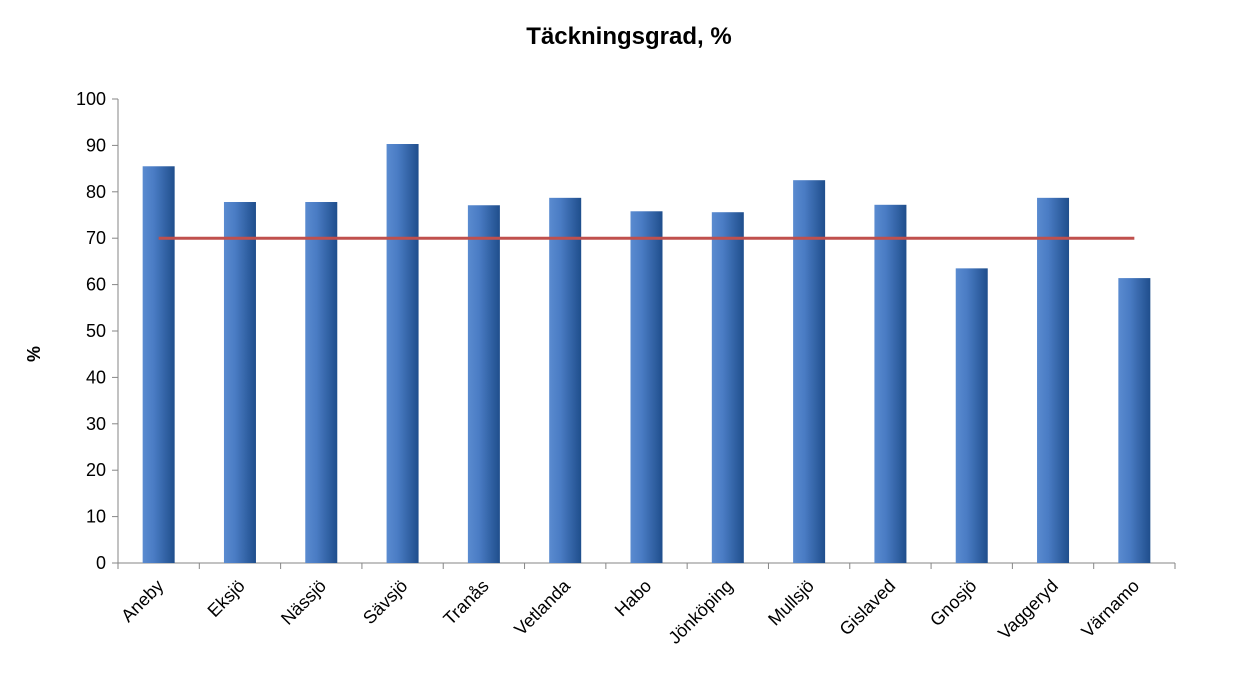 The image size is (1258, 696). I want to click on x-tick-label: Vaggeryd, so click(1028, 610).